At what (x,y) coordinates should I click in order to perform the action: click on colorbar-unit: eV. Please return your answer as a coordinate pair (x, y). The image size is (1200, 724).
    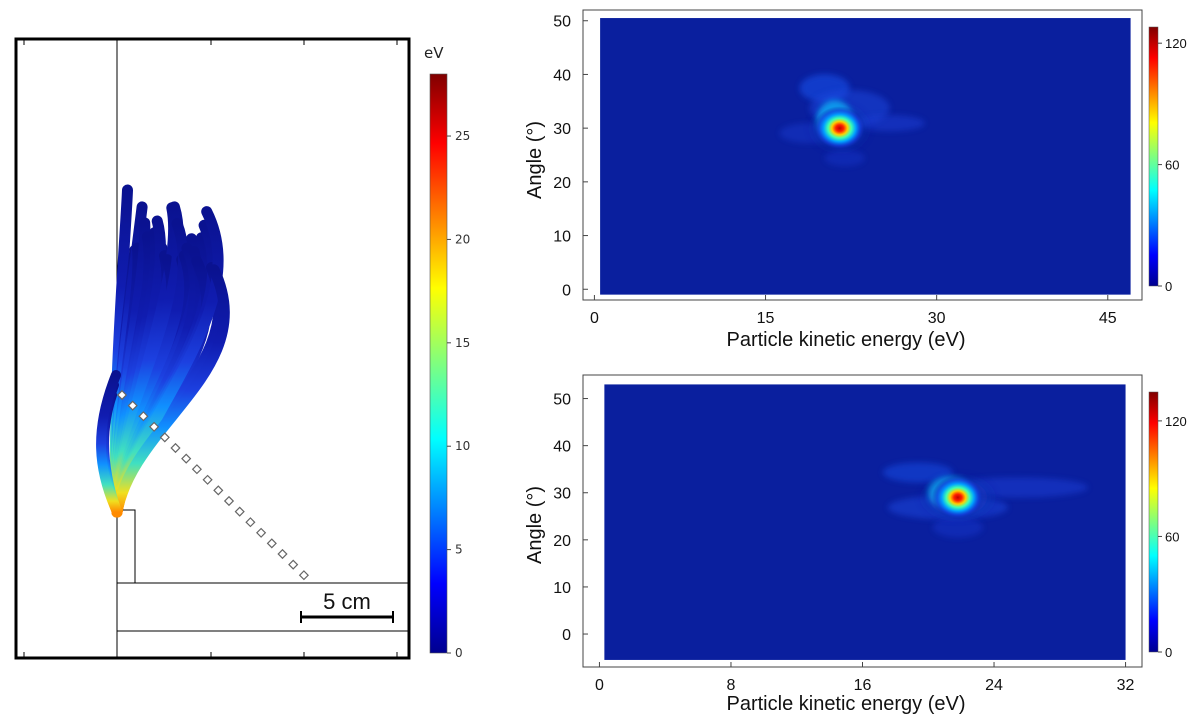
    Looking at the image, I should click on (434, 53).